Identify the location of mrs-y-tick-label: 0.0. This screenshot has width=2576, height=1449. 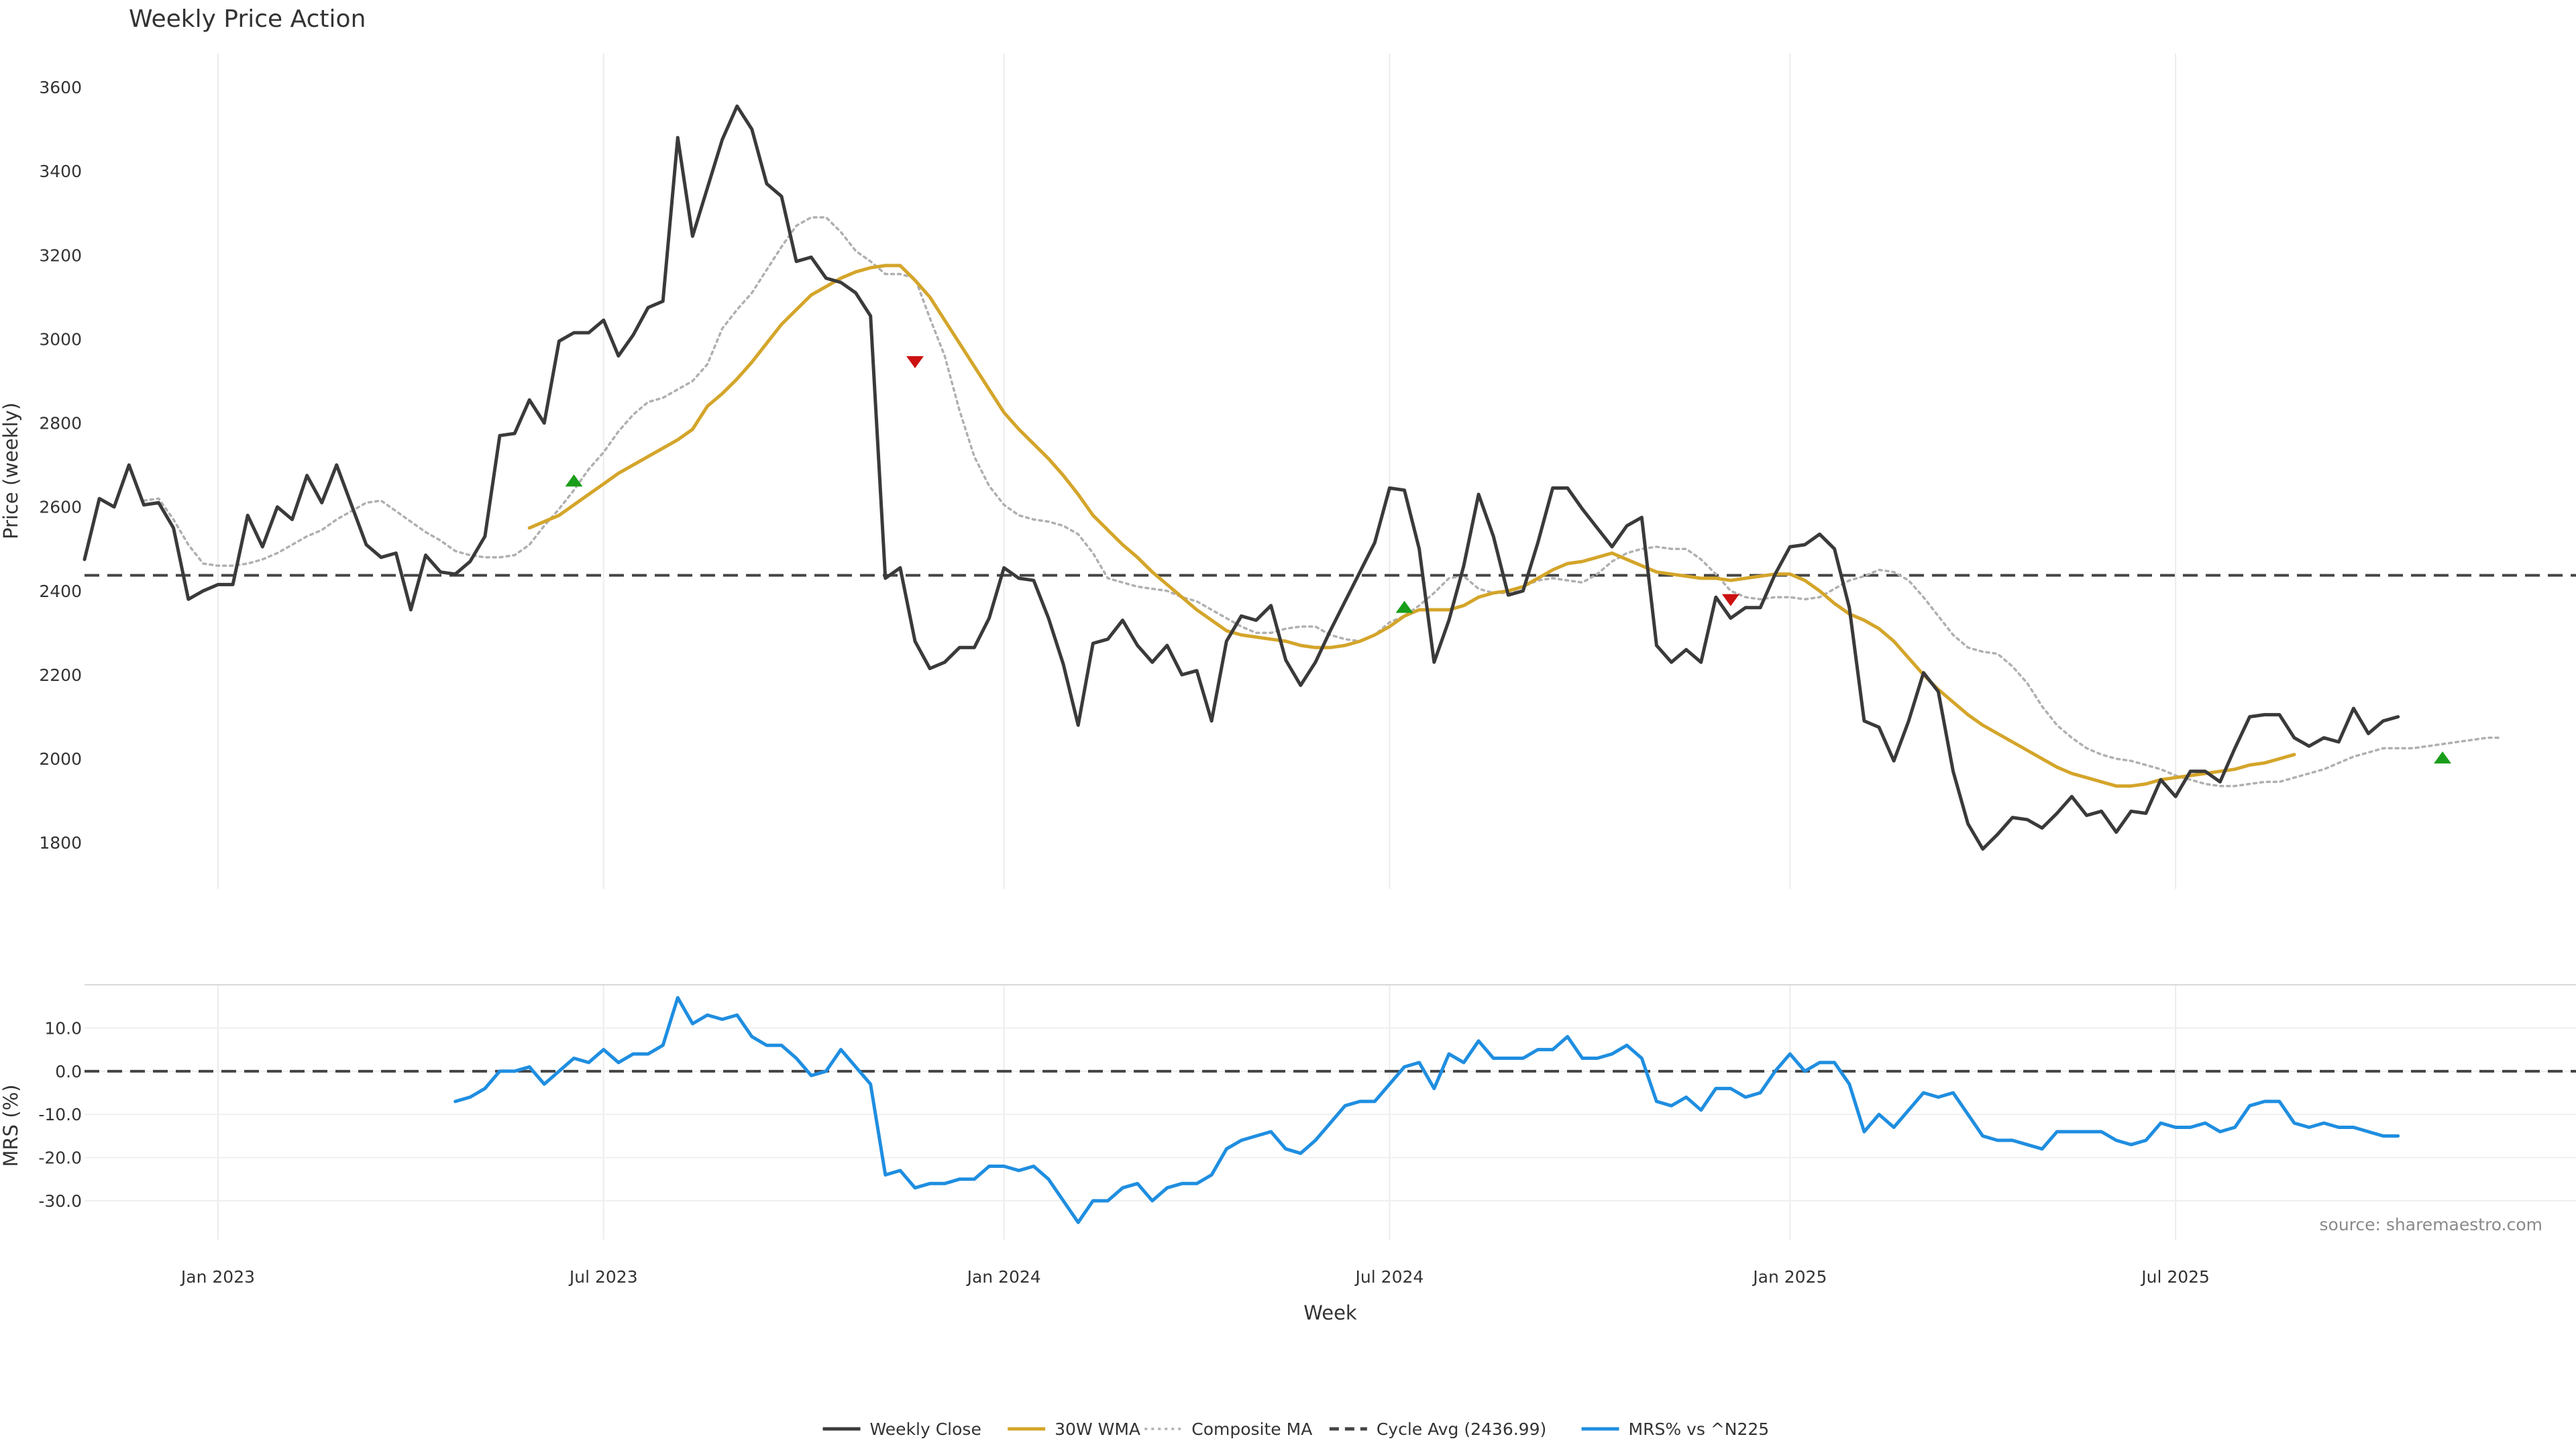
(68, 1071).